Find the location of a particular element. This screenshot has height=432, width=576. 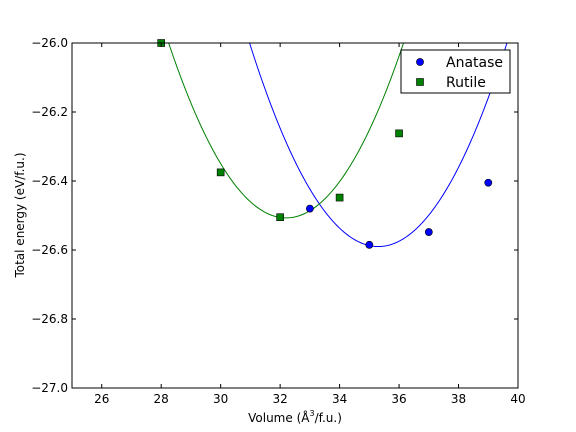

y-tick-label: −27.0 is located at coordinates (49, 388).